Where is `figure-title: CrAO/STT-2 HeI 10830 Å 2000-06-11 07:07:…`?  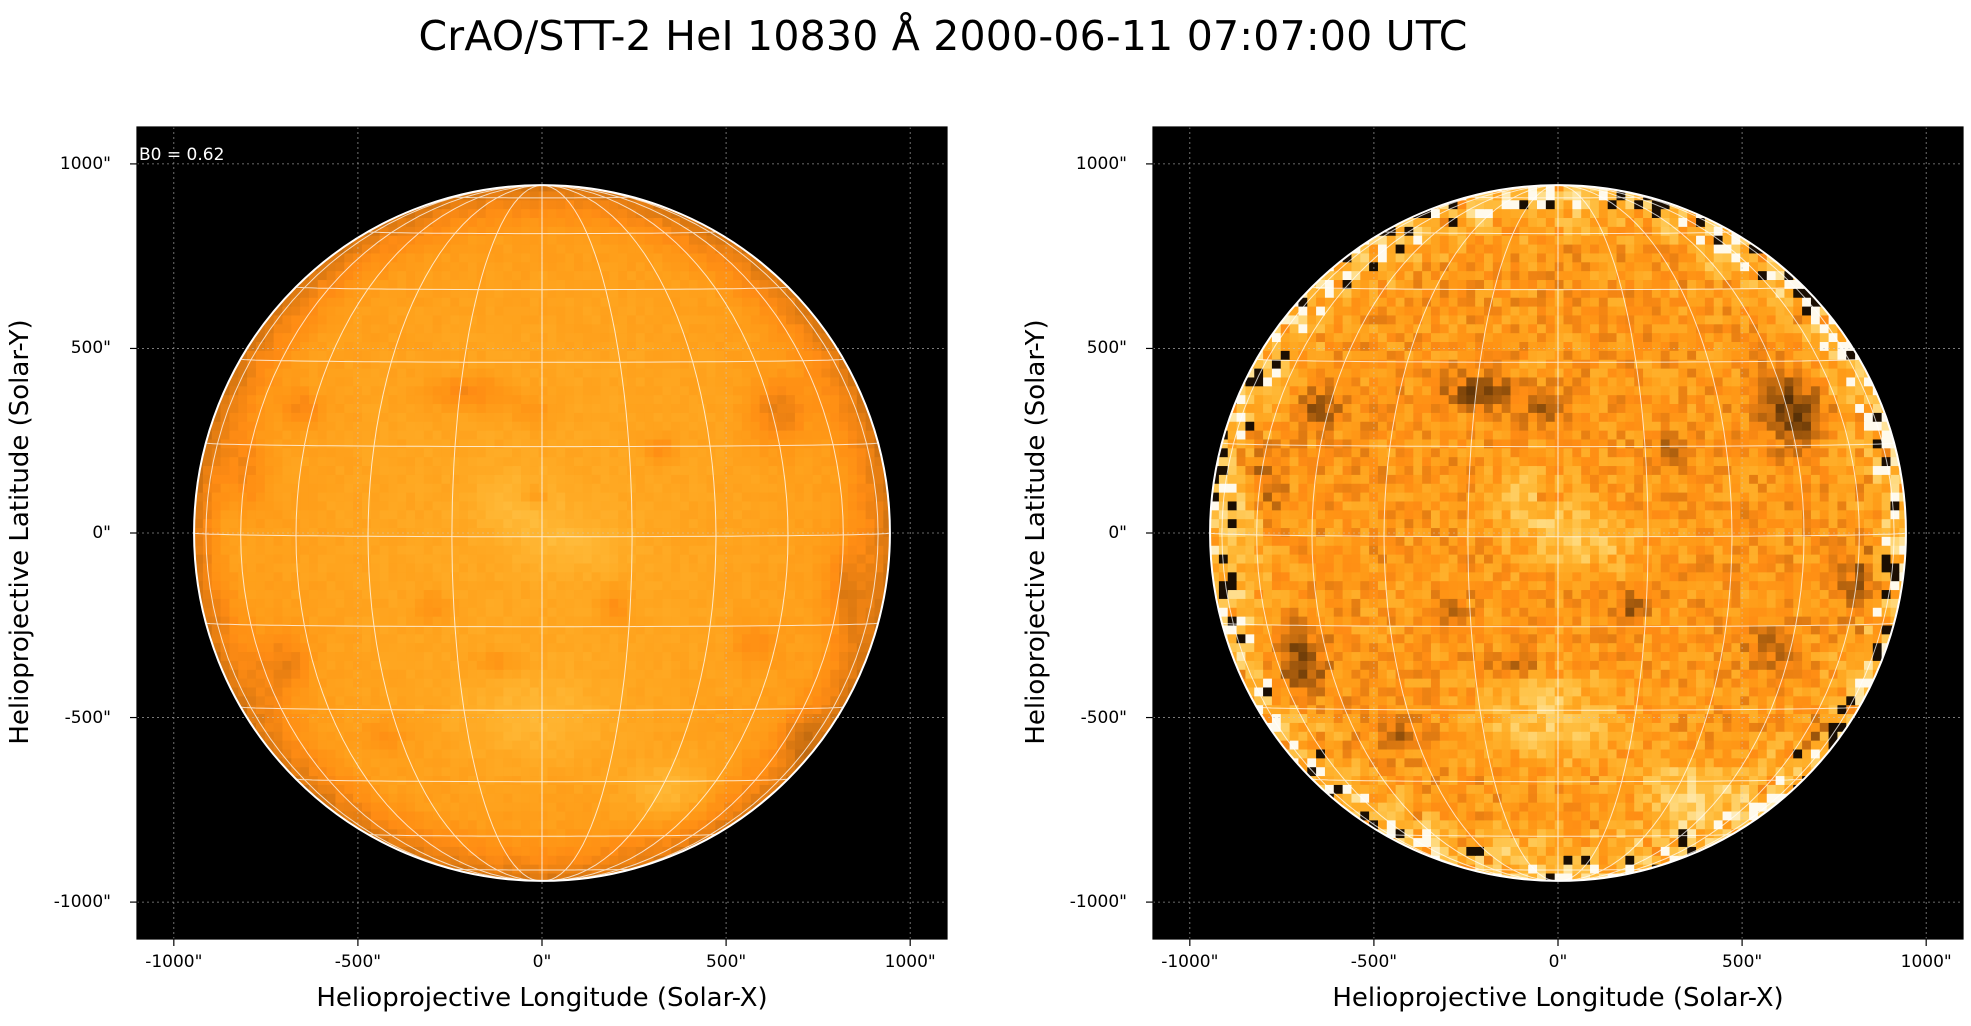
figure-title: CrAO/STT-2 HeI 10830 Å 2000-06-11 07:07:… is located at coordinates (943, 36).